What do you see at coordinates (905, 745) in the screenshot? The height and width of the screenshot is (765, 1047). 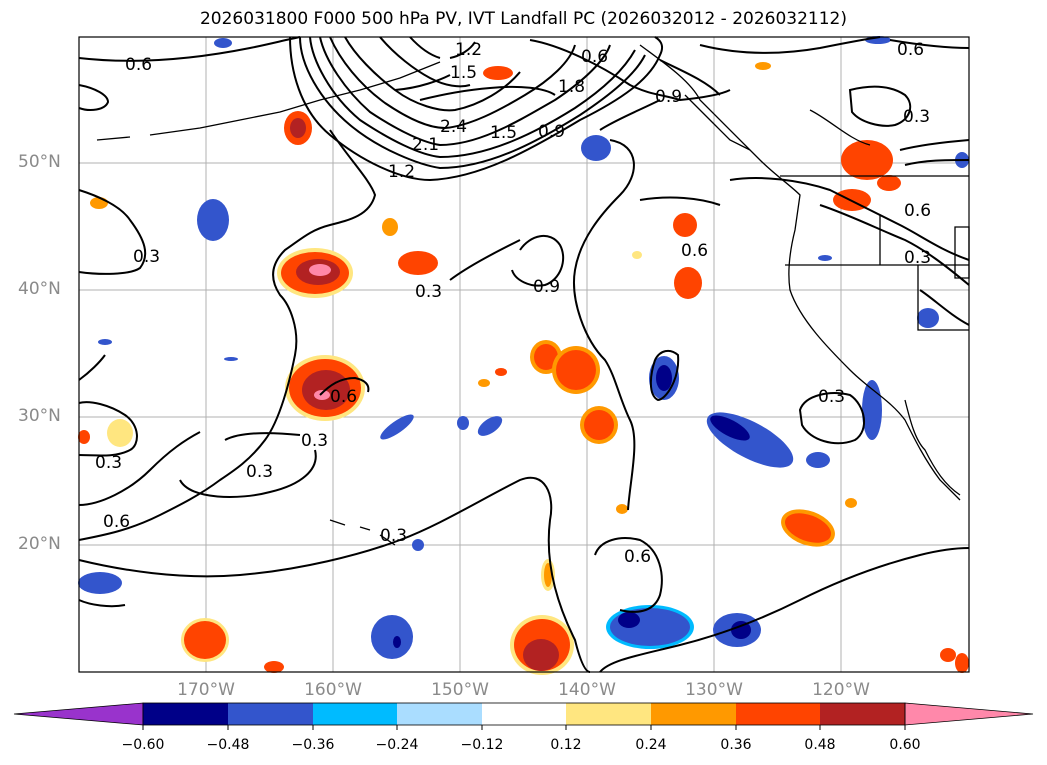 I see `colorbar-tick-label: 0.60` at bounding box center [905, 745].